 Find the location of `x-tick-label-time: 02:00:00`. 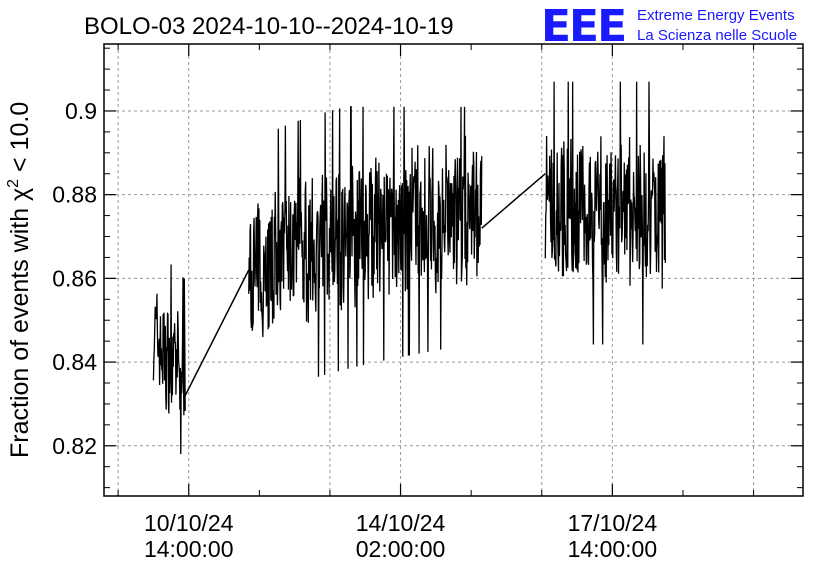

x-tick-label-time: 02:00:00 is located at coordinates (401, 549).